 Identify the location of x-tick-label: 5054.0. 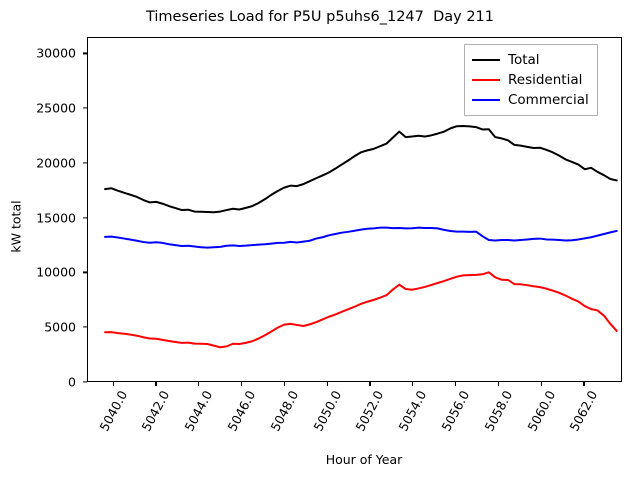
(412, 411).